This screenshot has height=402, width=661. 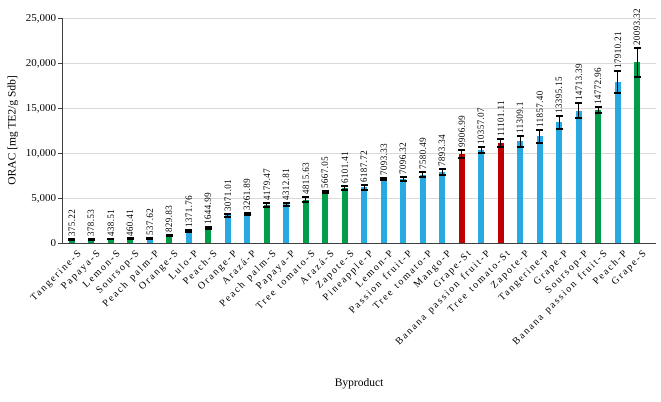 What do you see at coordinates (91, 223) in the screenshot?
I see `bar-value-label: 378.53` at bounding box center [91, 223].